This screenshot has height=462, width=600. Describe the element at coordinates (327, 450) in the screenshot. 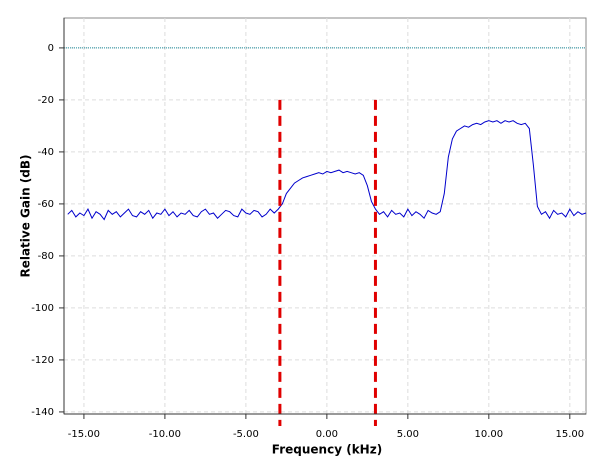

I see `x-axis-title: Frequency (kHz)` at that location.